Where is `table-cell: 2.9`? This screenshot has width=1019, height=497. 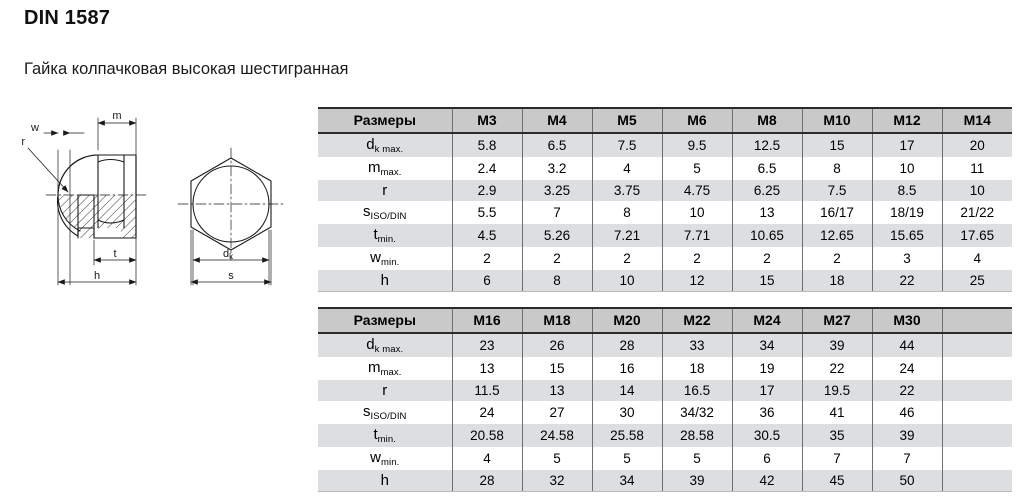
table-cell: 2.9 is located at coordinates (487, 190).